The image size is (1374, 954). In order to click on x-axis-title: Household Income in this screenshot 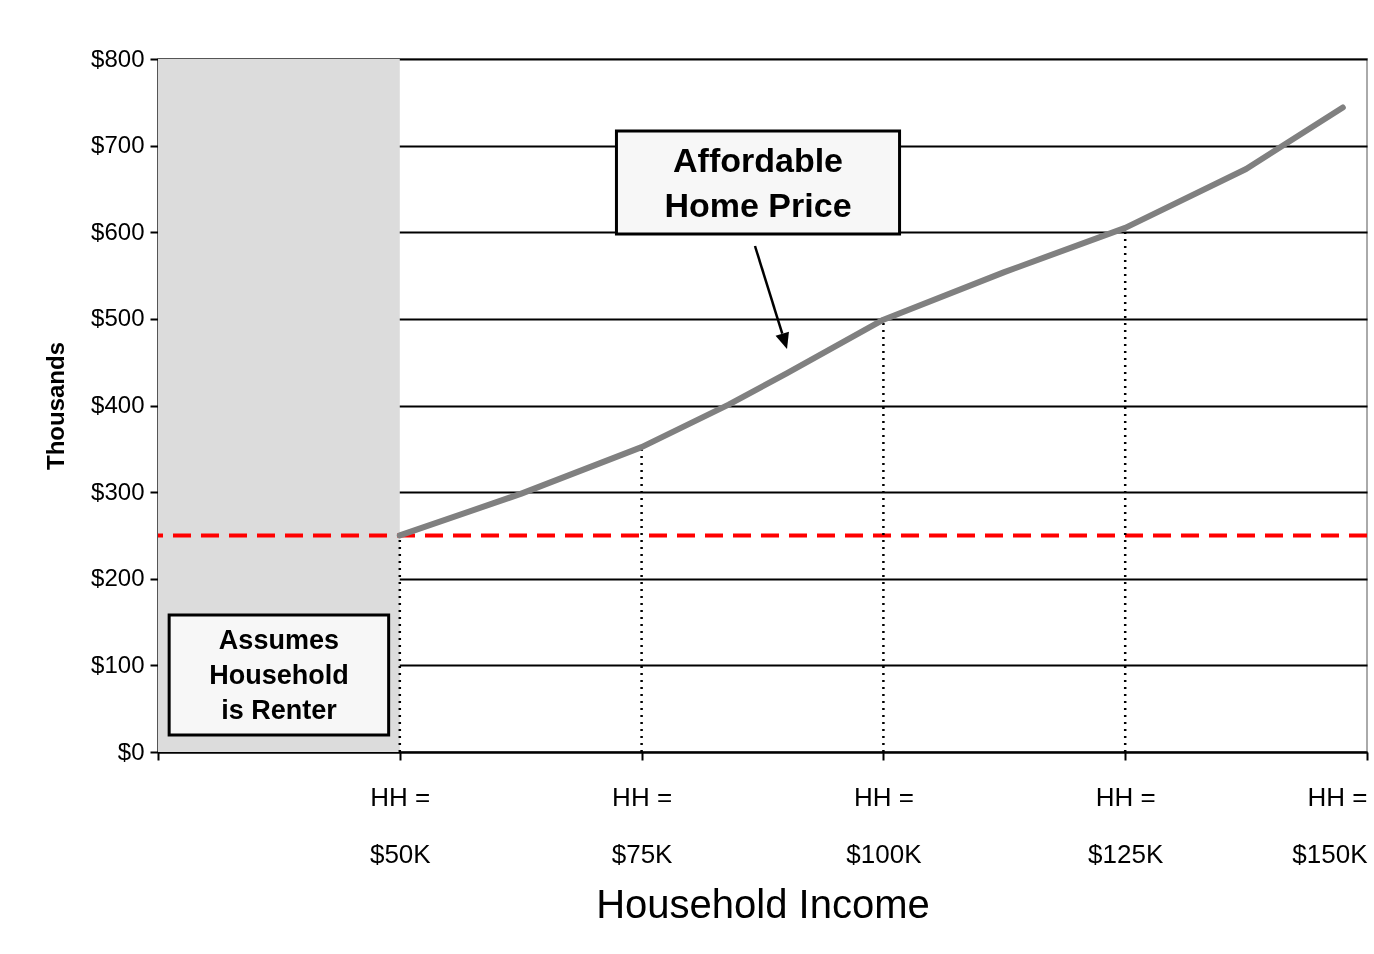, I will do `click(763, 903)`.